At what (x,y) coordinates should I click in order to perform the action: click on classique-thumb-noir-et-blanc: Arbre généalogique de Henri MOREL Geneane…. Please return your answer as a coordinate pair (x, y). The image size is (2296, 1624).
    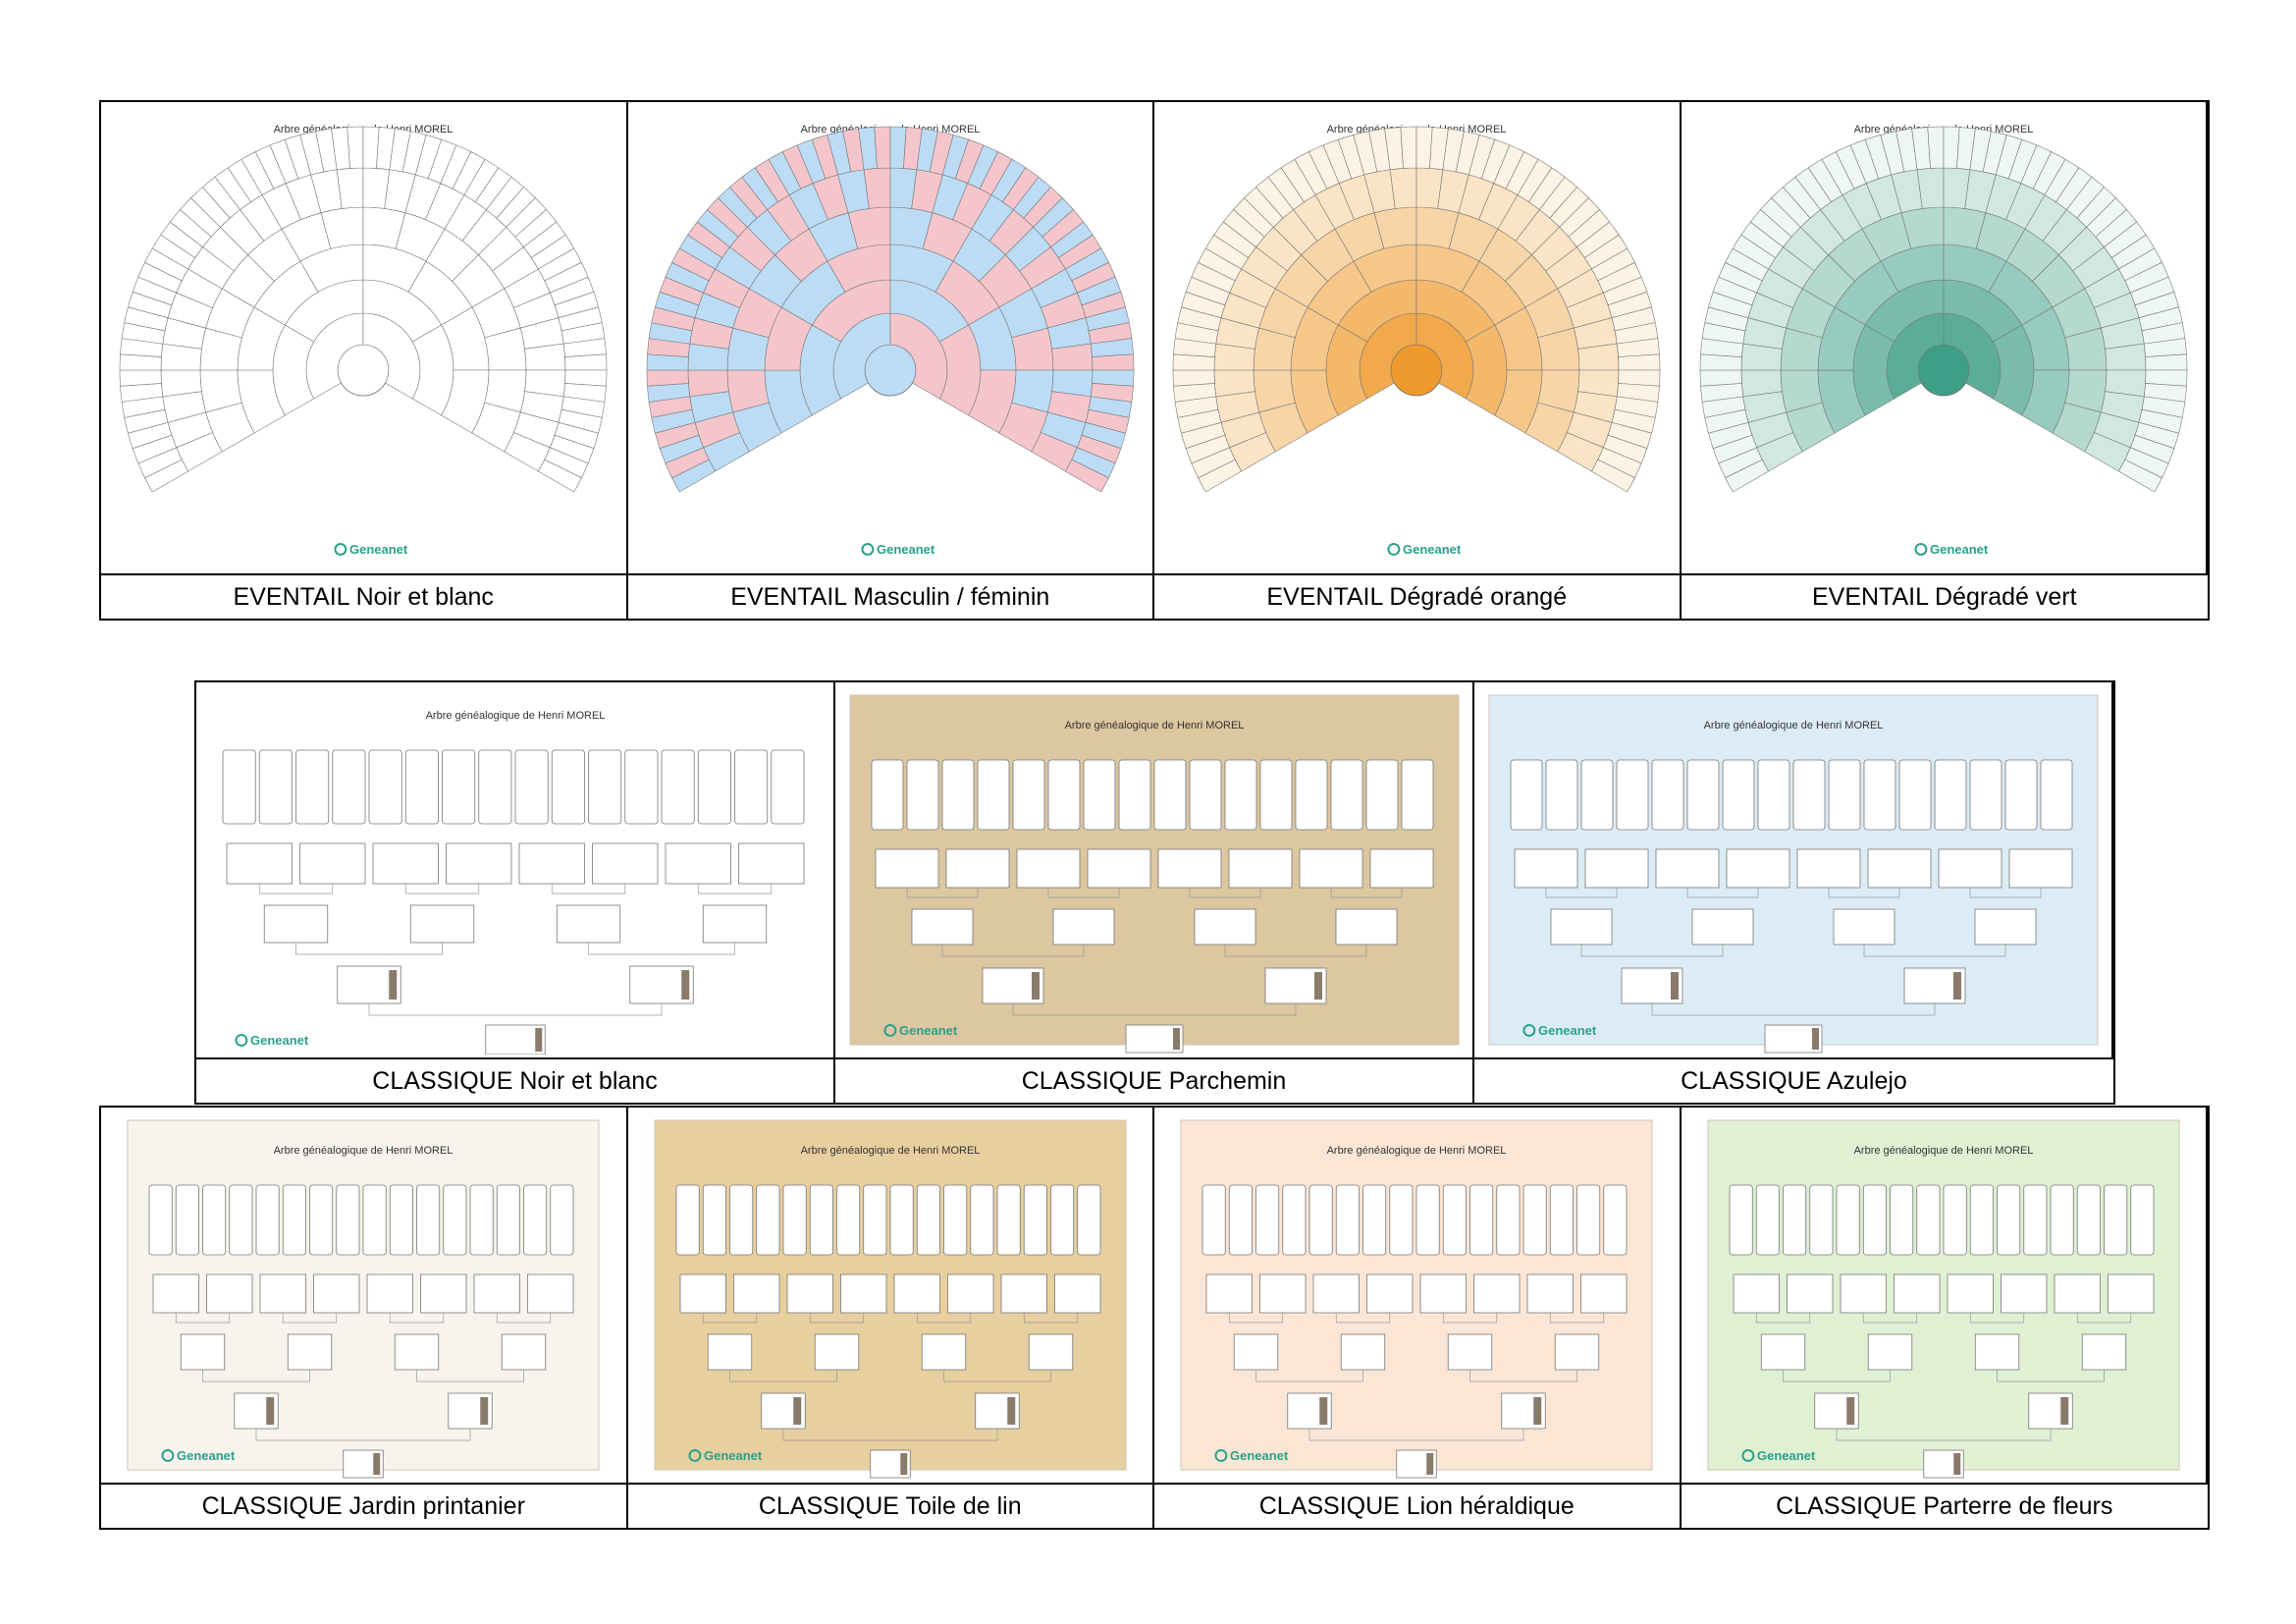
    Looking at the image, I should click on (515, 869).